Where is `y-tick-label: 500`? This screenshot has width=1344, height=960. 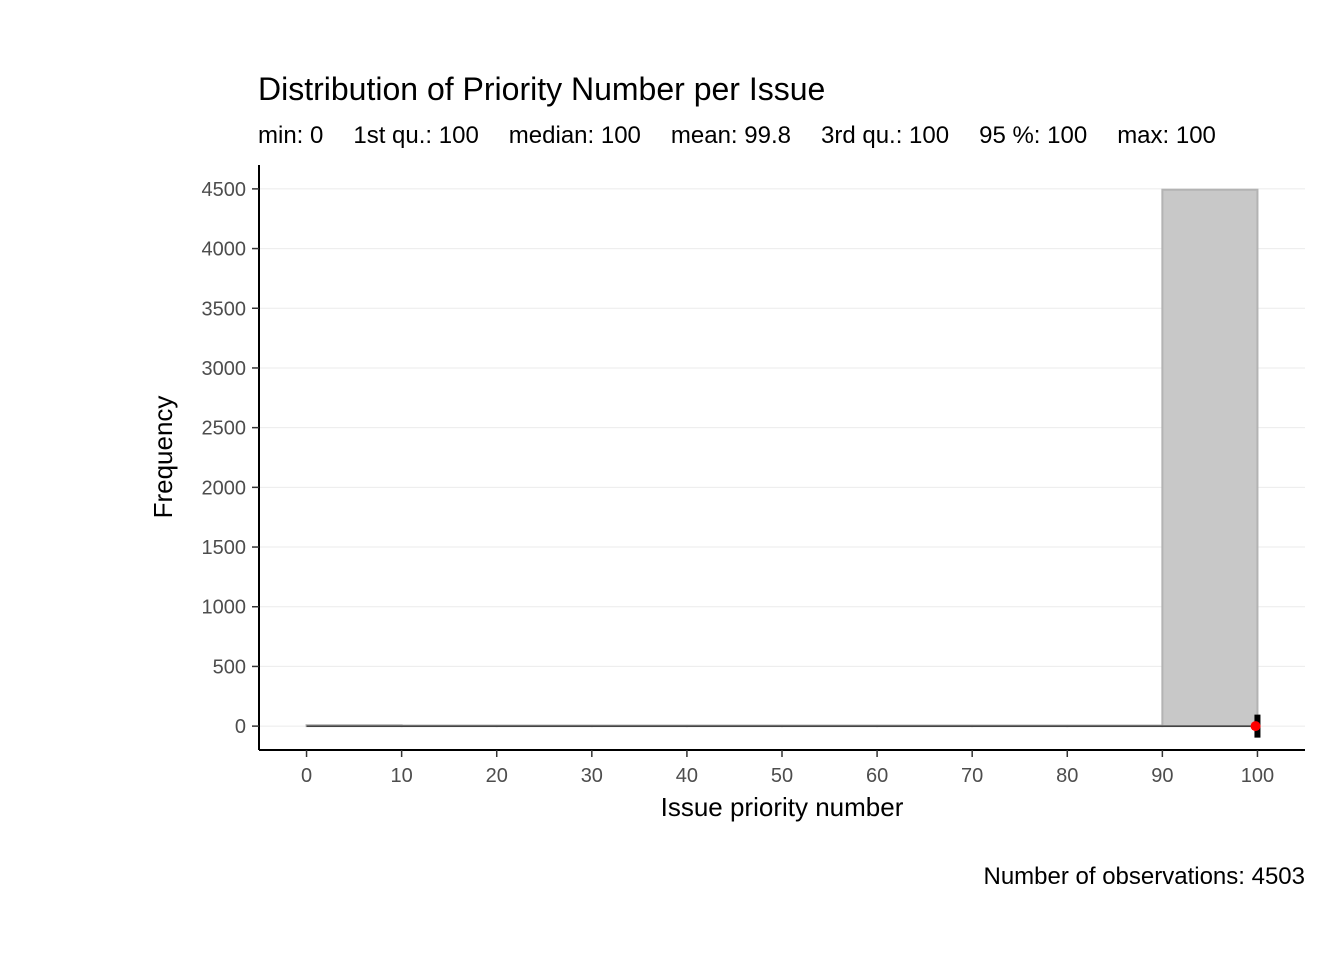
y-tick-label: 500 is located at coordinates (229, 667).